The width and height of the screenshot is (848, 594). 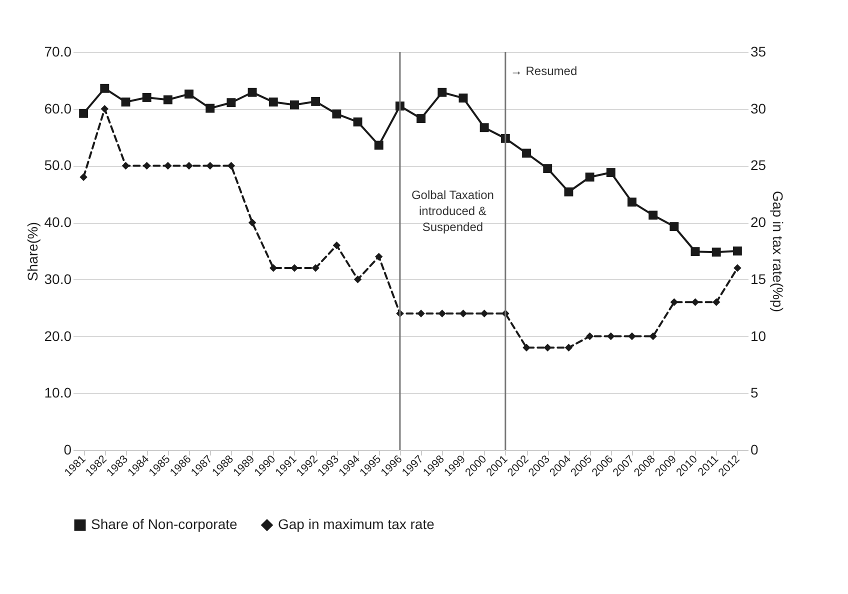 What do you see at coordinates (758, 336) in the screenshot?
I see `y2-tick-label: 10` at bounding box center [758, 336].